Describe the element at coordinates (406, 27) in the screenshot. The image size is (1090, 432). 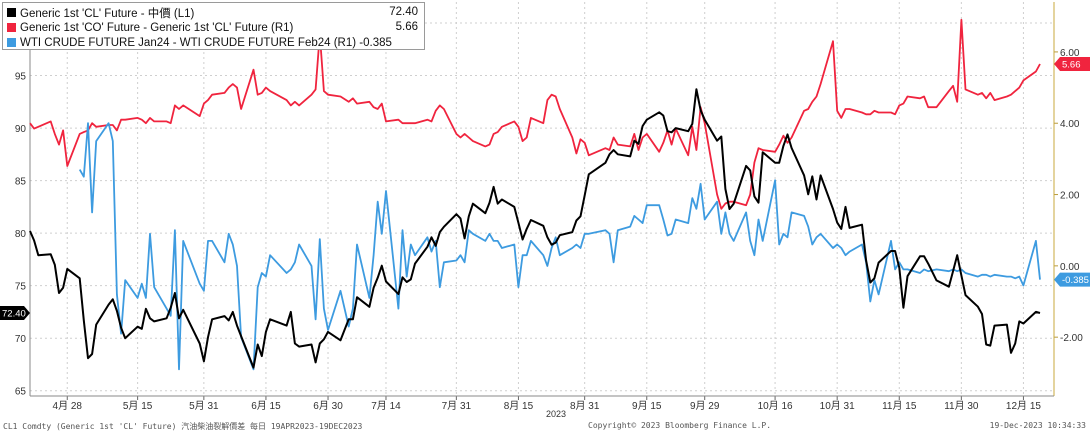
I see `legend-value-co-cl: 5.66` at that location.